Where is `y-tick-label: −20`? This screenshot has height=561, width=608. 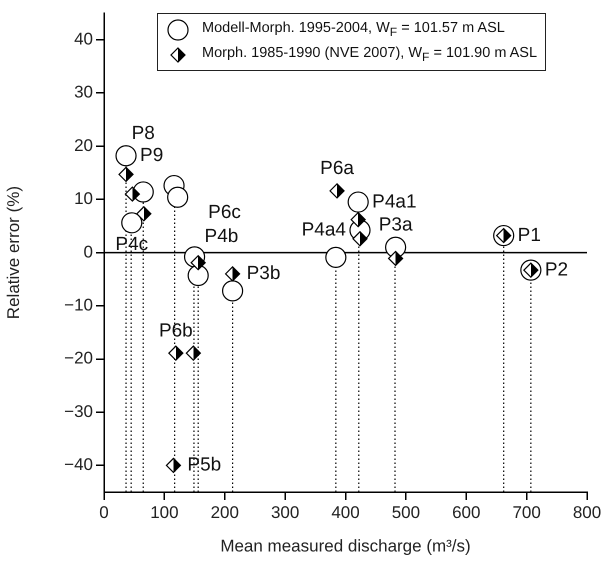
y-tick-label: −20 is located at coordinates (78, 358).